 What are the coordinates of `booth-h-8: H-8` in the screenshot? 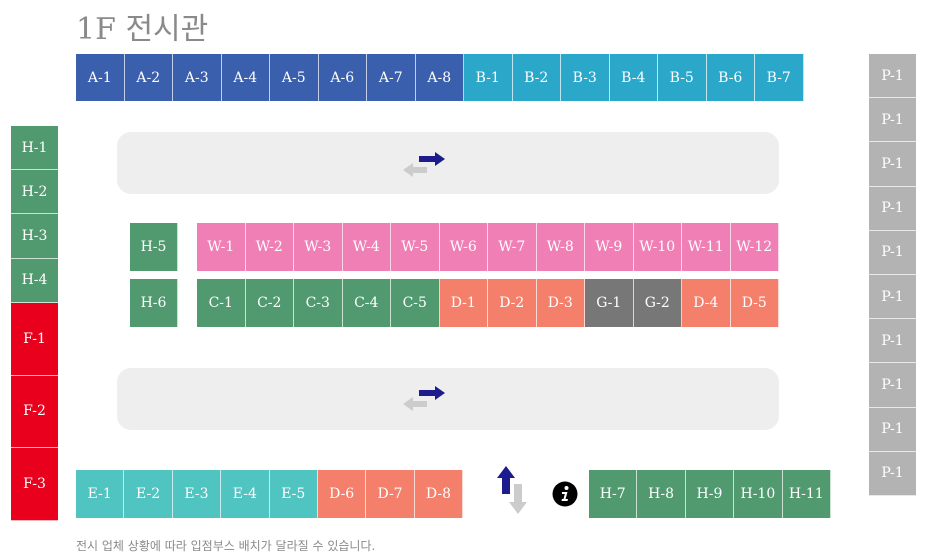 It's located at (661, 494).